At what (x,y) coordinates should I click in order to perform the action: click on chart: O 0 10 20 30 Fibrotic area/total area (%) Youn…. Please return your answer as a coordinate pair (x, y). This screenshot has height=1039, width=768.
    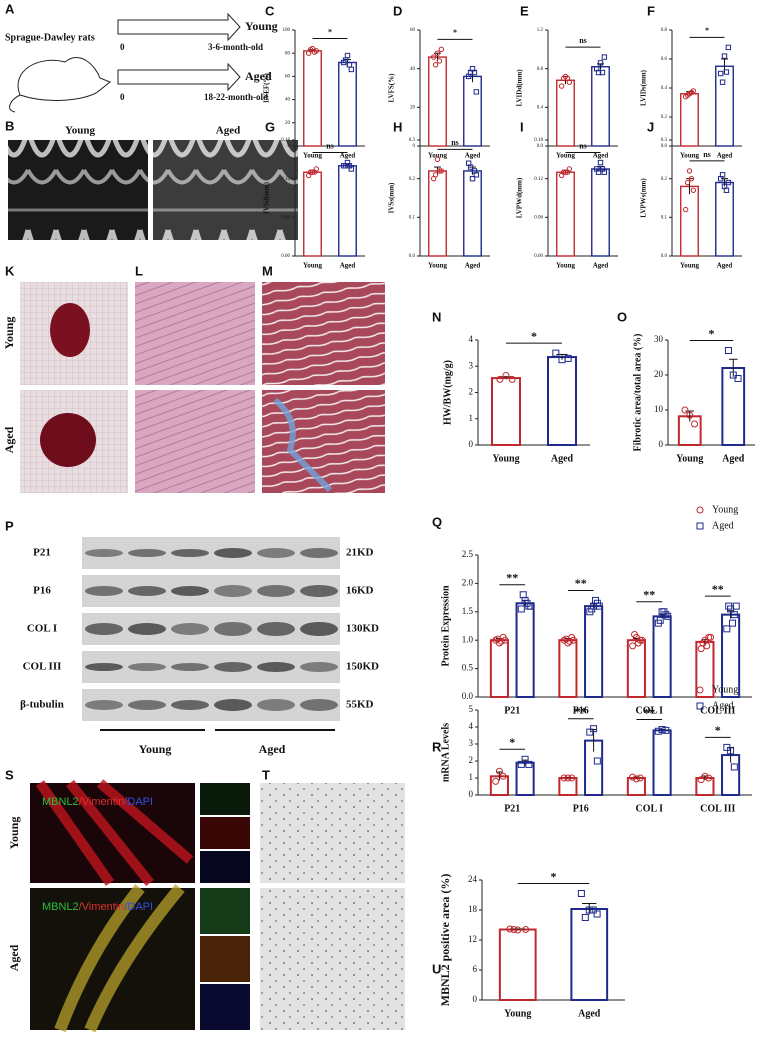
    Looking at the image, I should click on (686, 386).